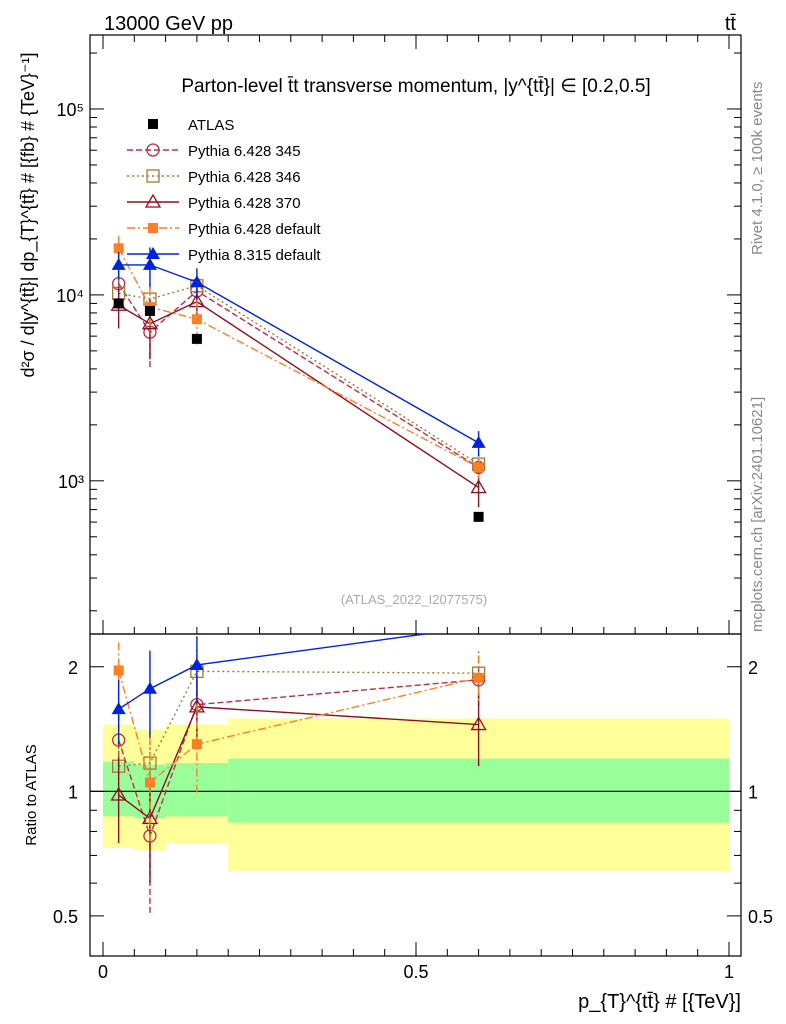 Image resolution: width=786 pixels, height=1024 pixels. What do you see at coordinates (103, 972) in the screenshot?
I see `x-tick-label: 0` at bounding box center [103, 972].